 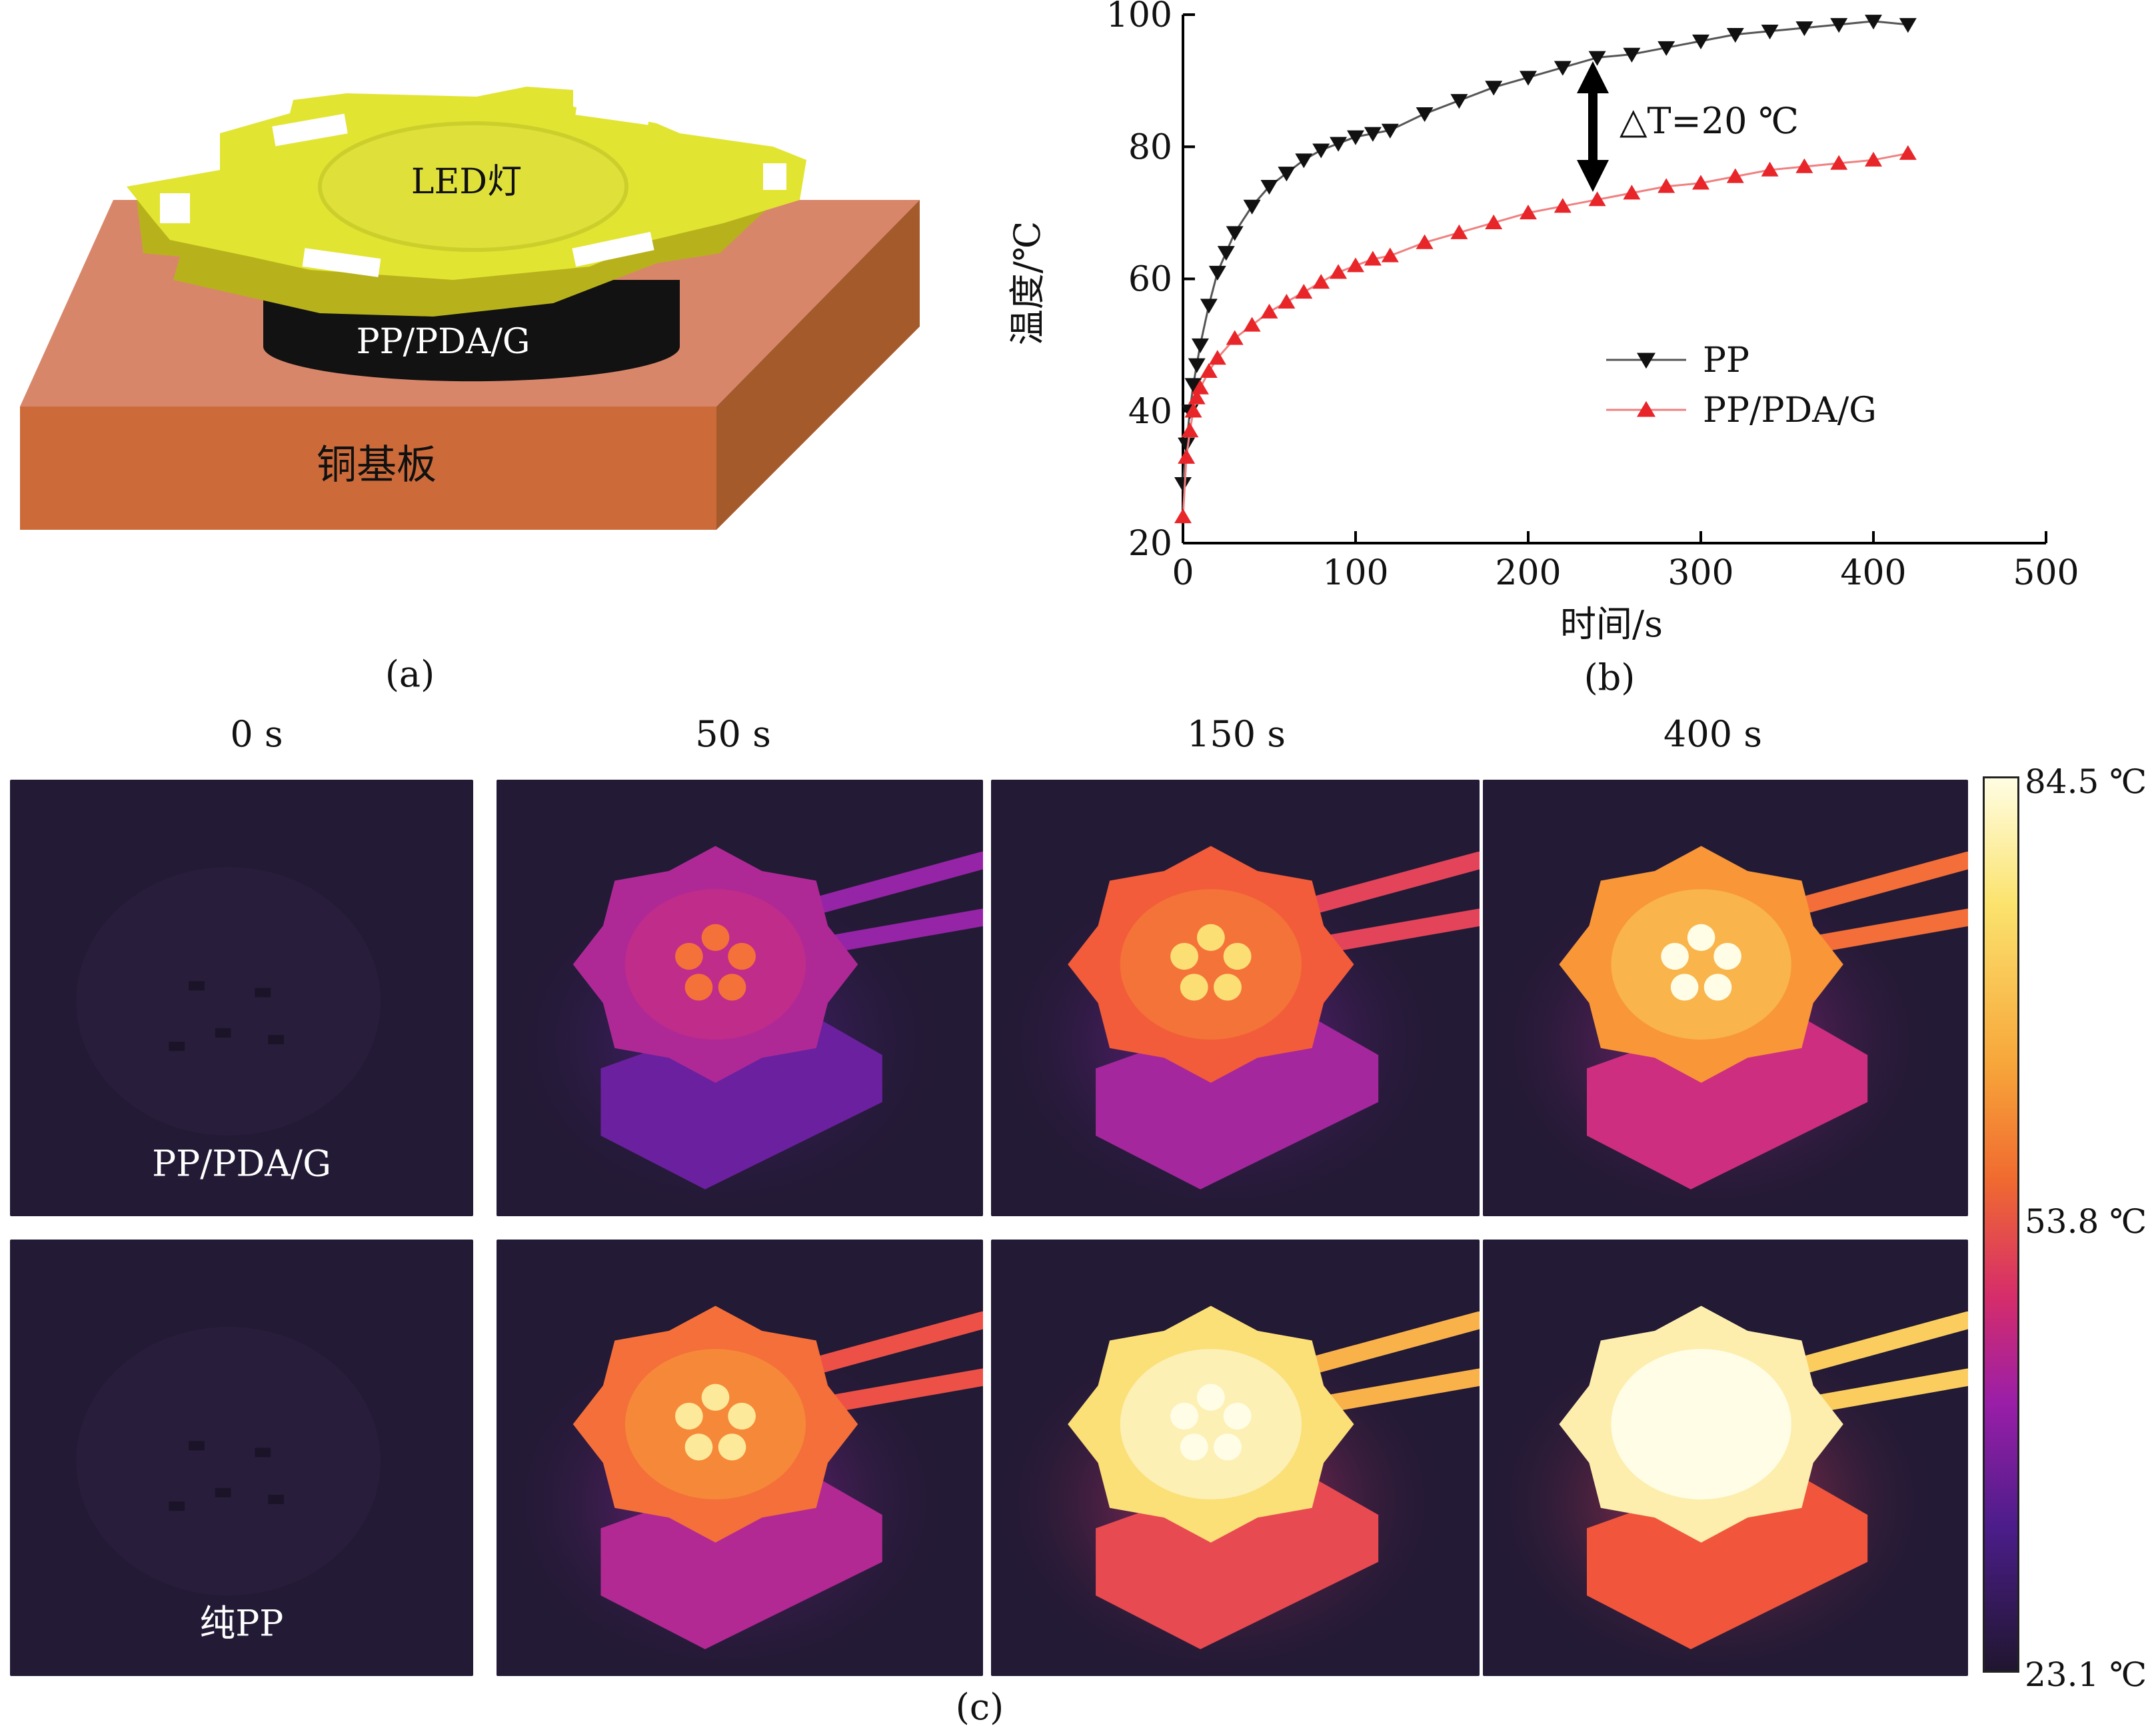 I want to click on thermal-image-pp-pda-g-0s: PP/PDA/G, so click(x=241, y=998).